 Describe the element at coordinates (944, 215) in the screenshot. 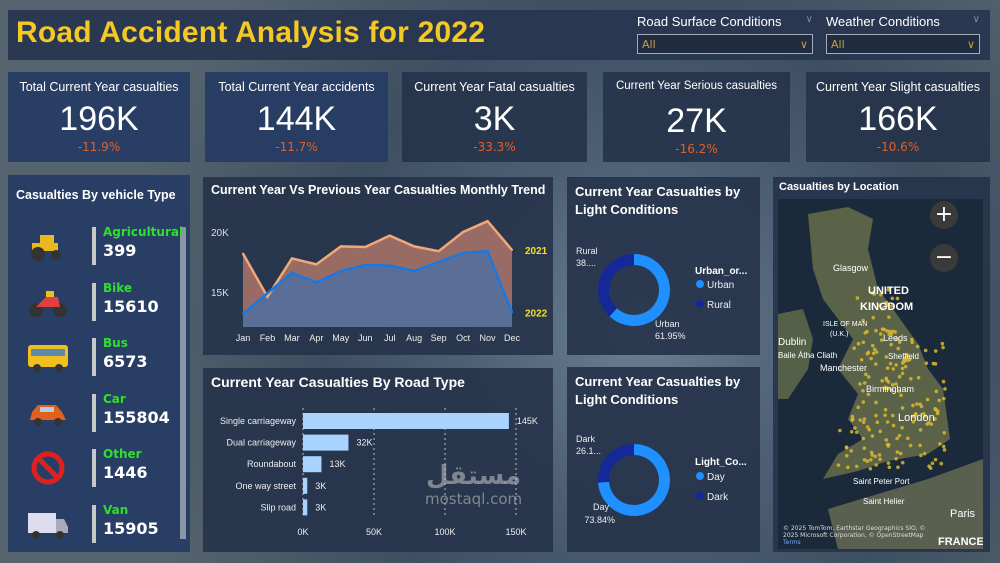

I see `zoom-in-button: +` at that location.